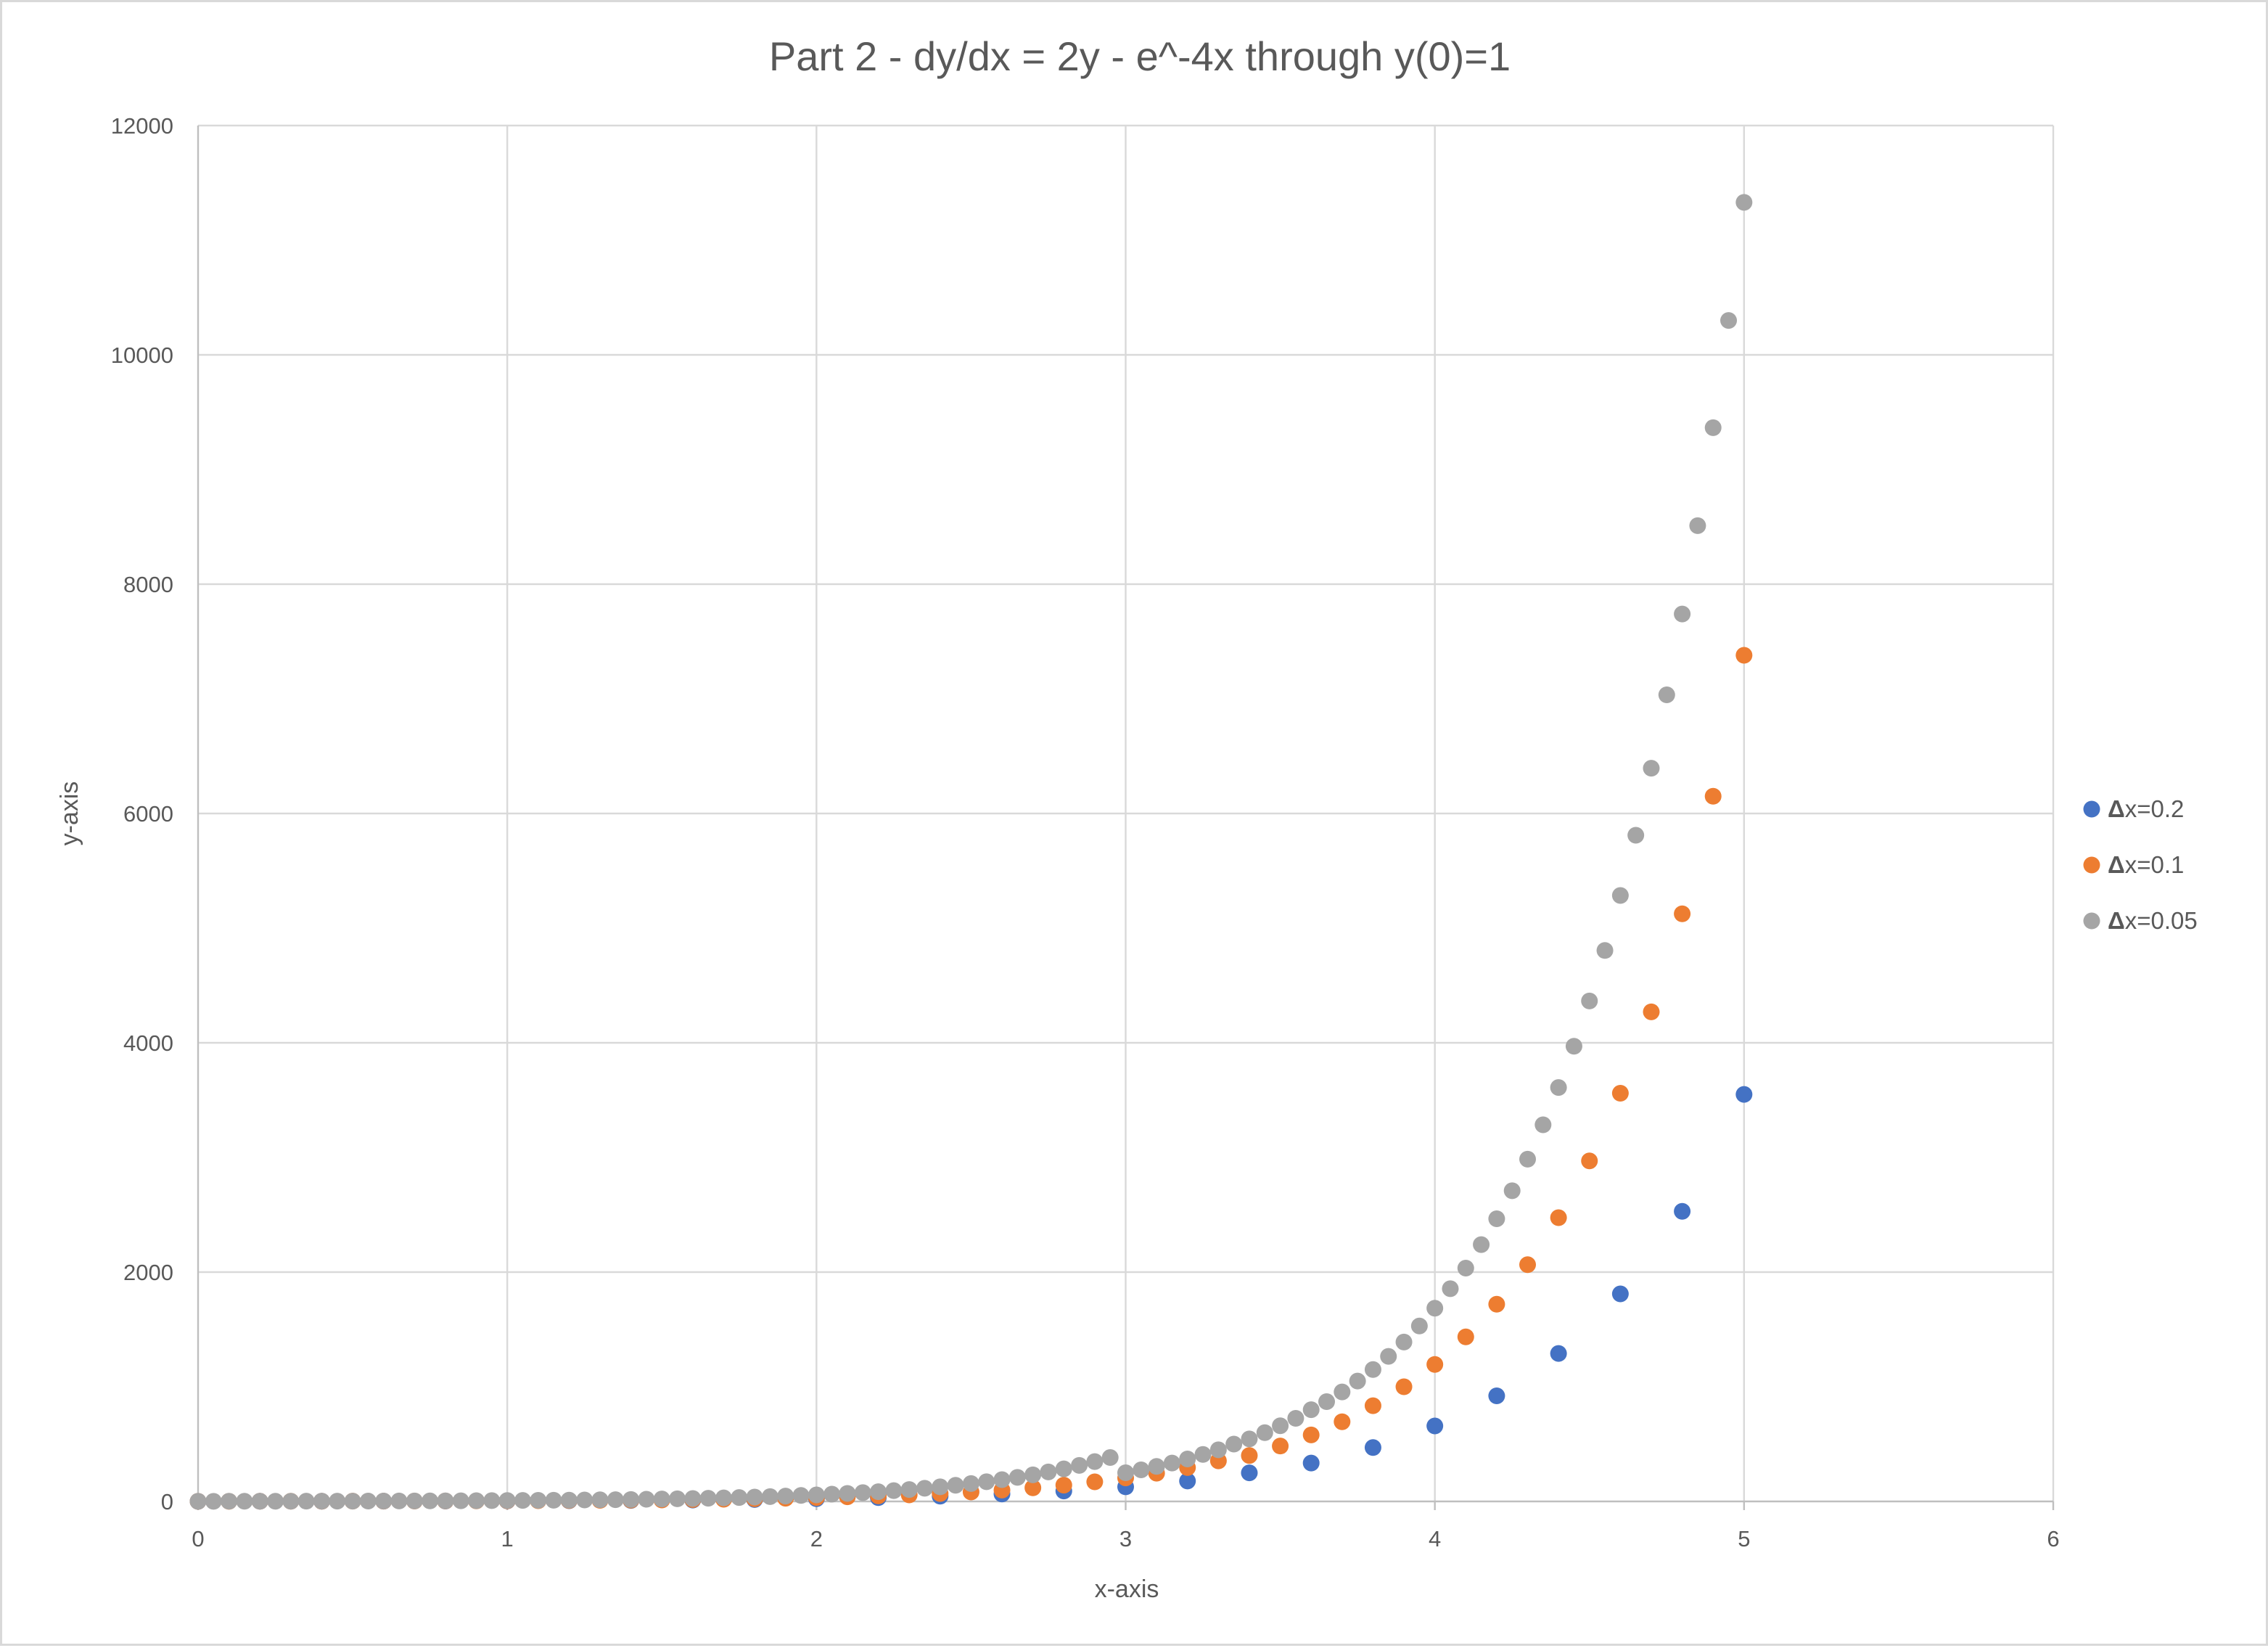 The height and width of the screenshot is (1648, 2268). I want to click on legend-item: Δx=0.2, so click(2133, 809).